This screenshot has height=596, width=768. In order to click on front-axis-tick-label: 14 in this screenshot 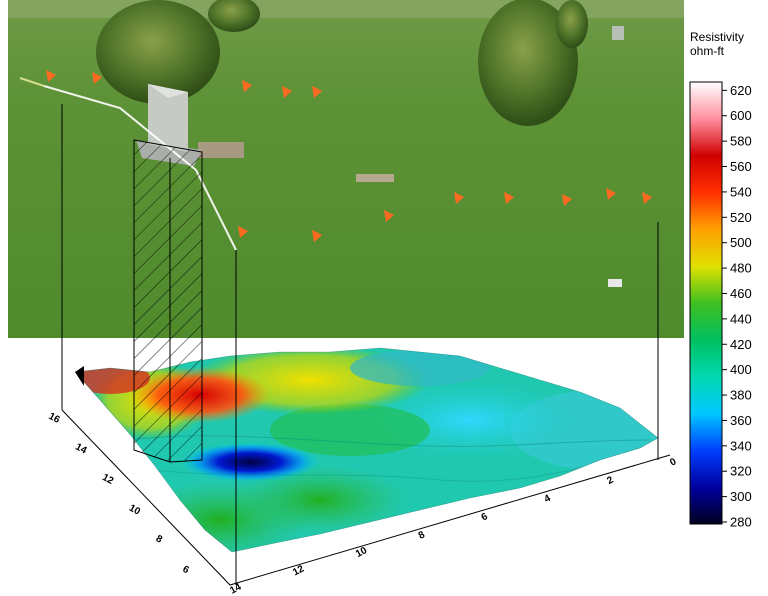, I will do `click(235, 589)`.